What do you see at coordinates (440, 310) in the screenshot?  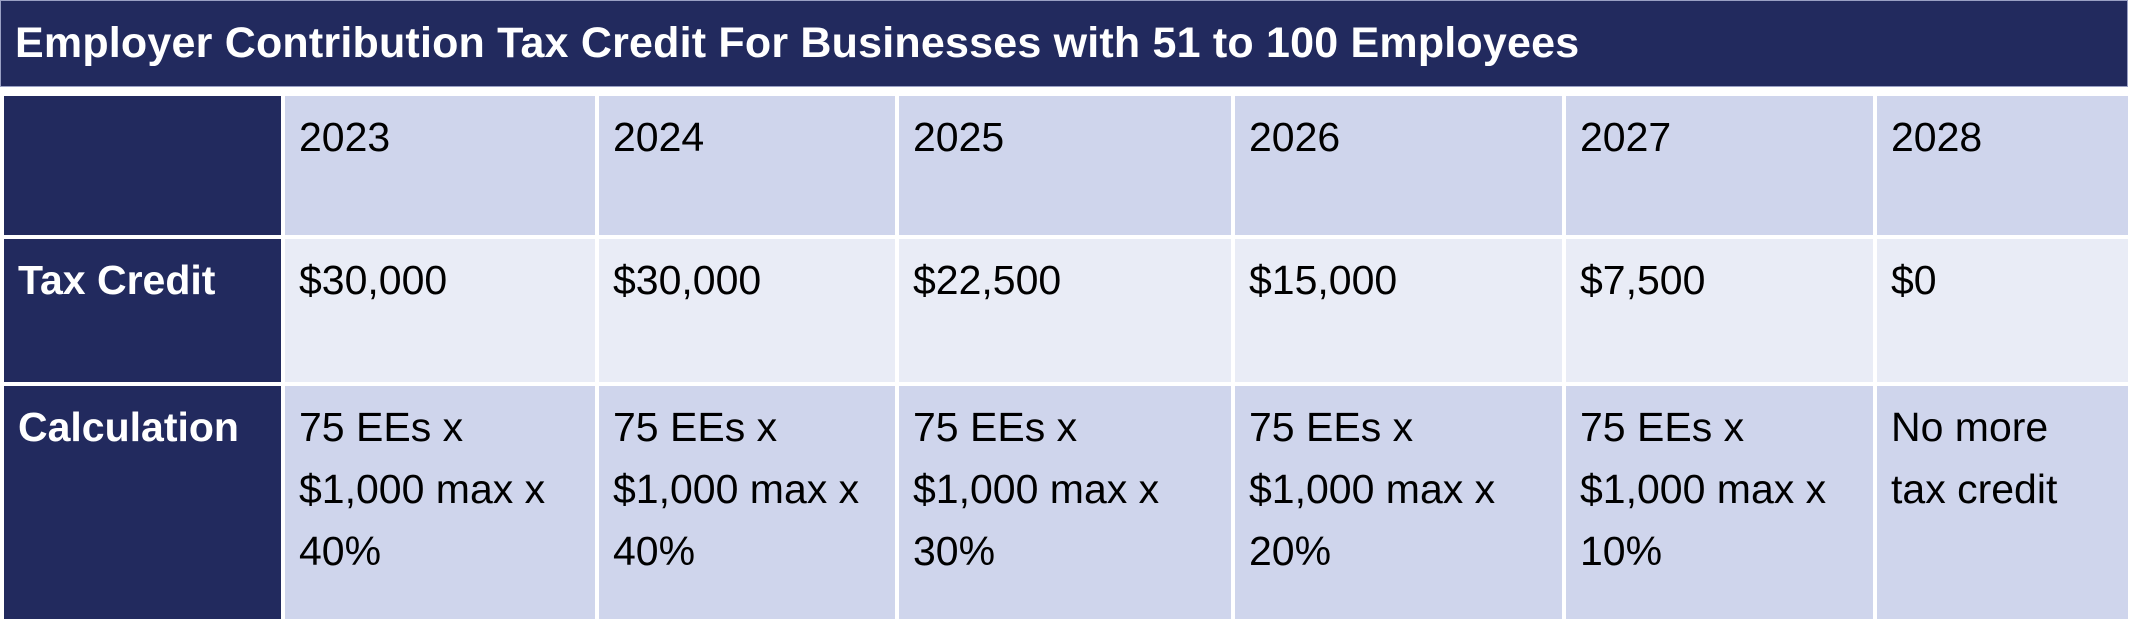 I see `tax-credit-2023: $30,000` at bounding box center [440, 310].